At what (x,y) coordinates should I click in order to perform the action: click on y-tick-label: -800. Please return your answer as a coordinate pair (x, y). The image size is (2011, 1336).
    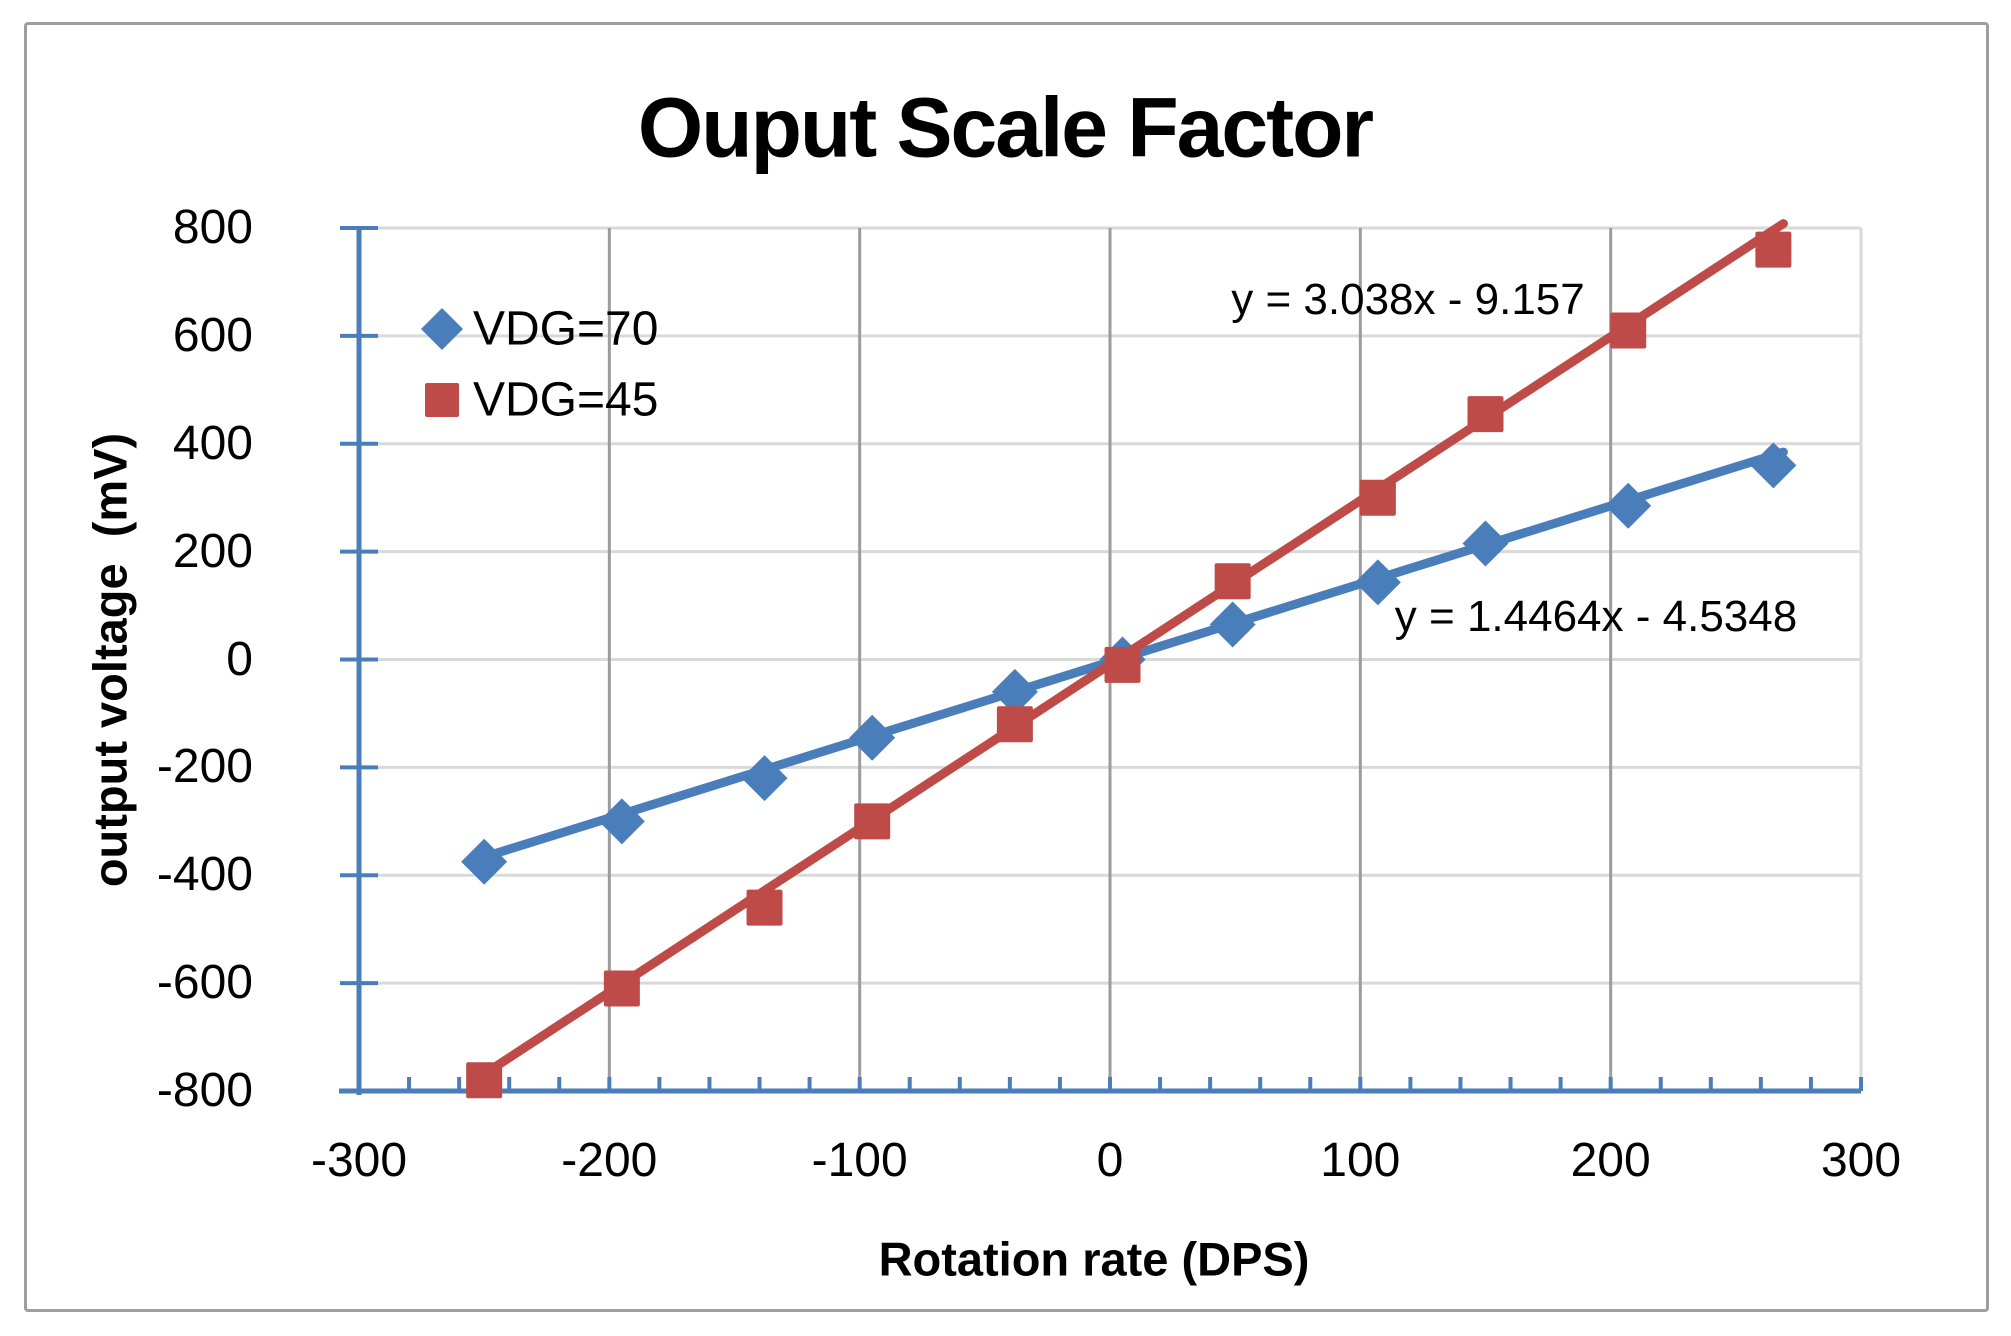
    Looking at the image, I should click on (204, 1090).